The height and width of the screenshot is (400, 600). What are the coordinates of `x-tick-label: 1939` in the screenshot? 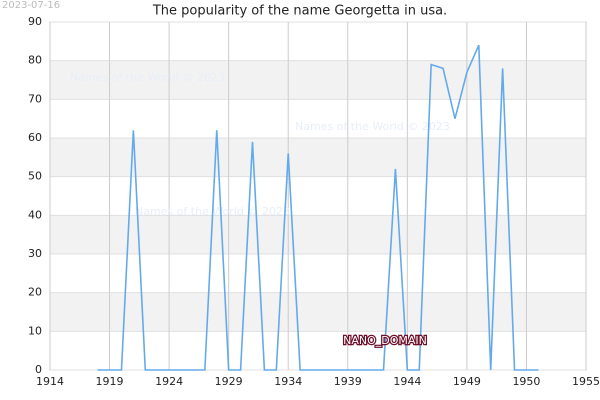 It's located at (348, 381).